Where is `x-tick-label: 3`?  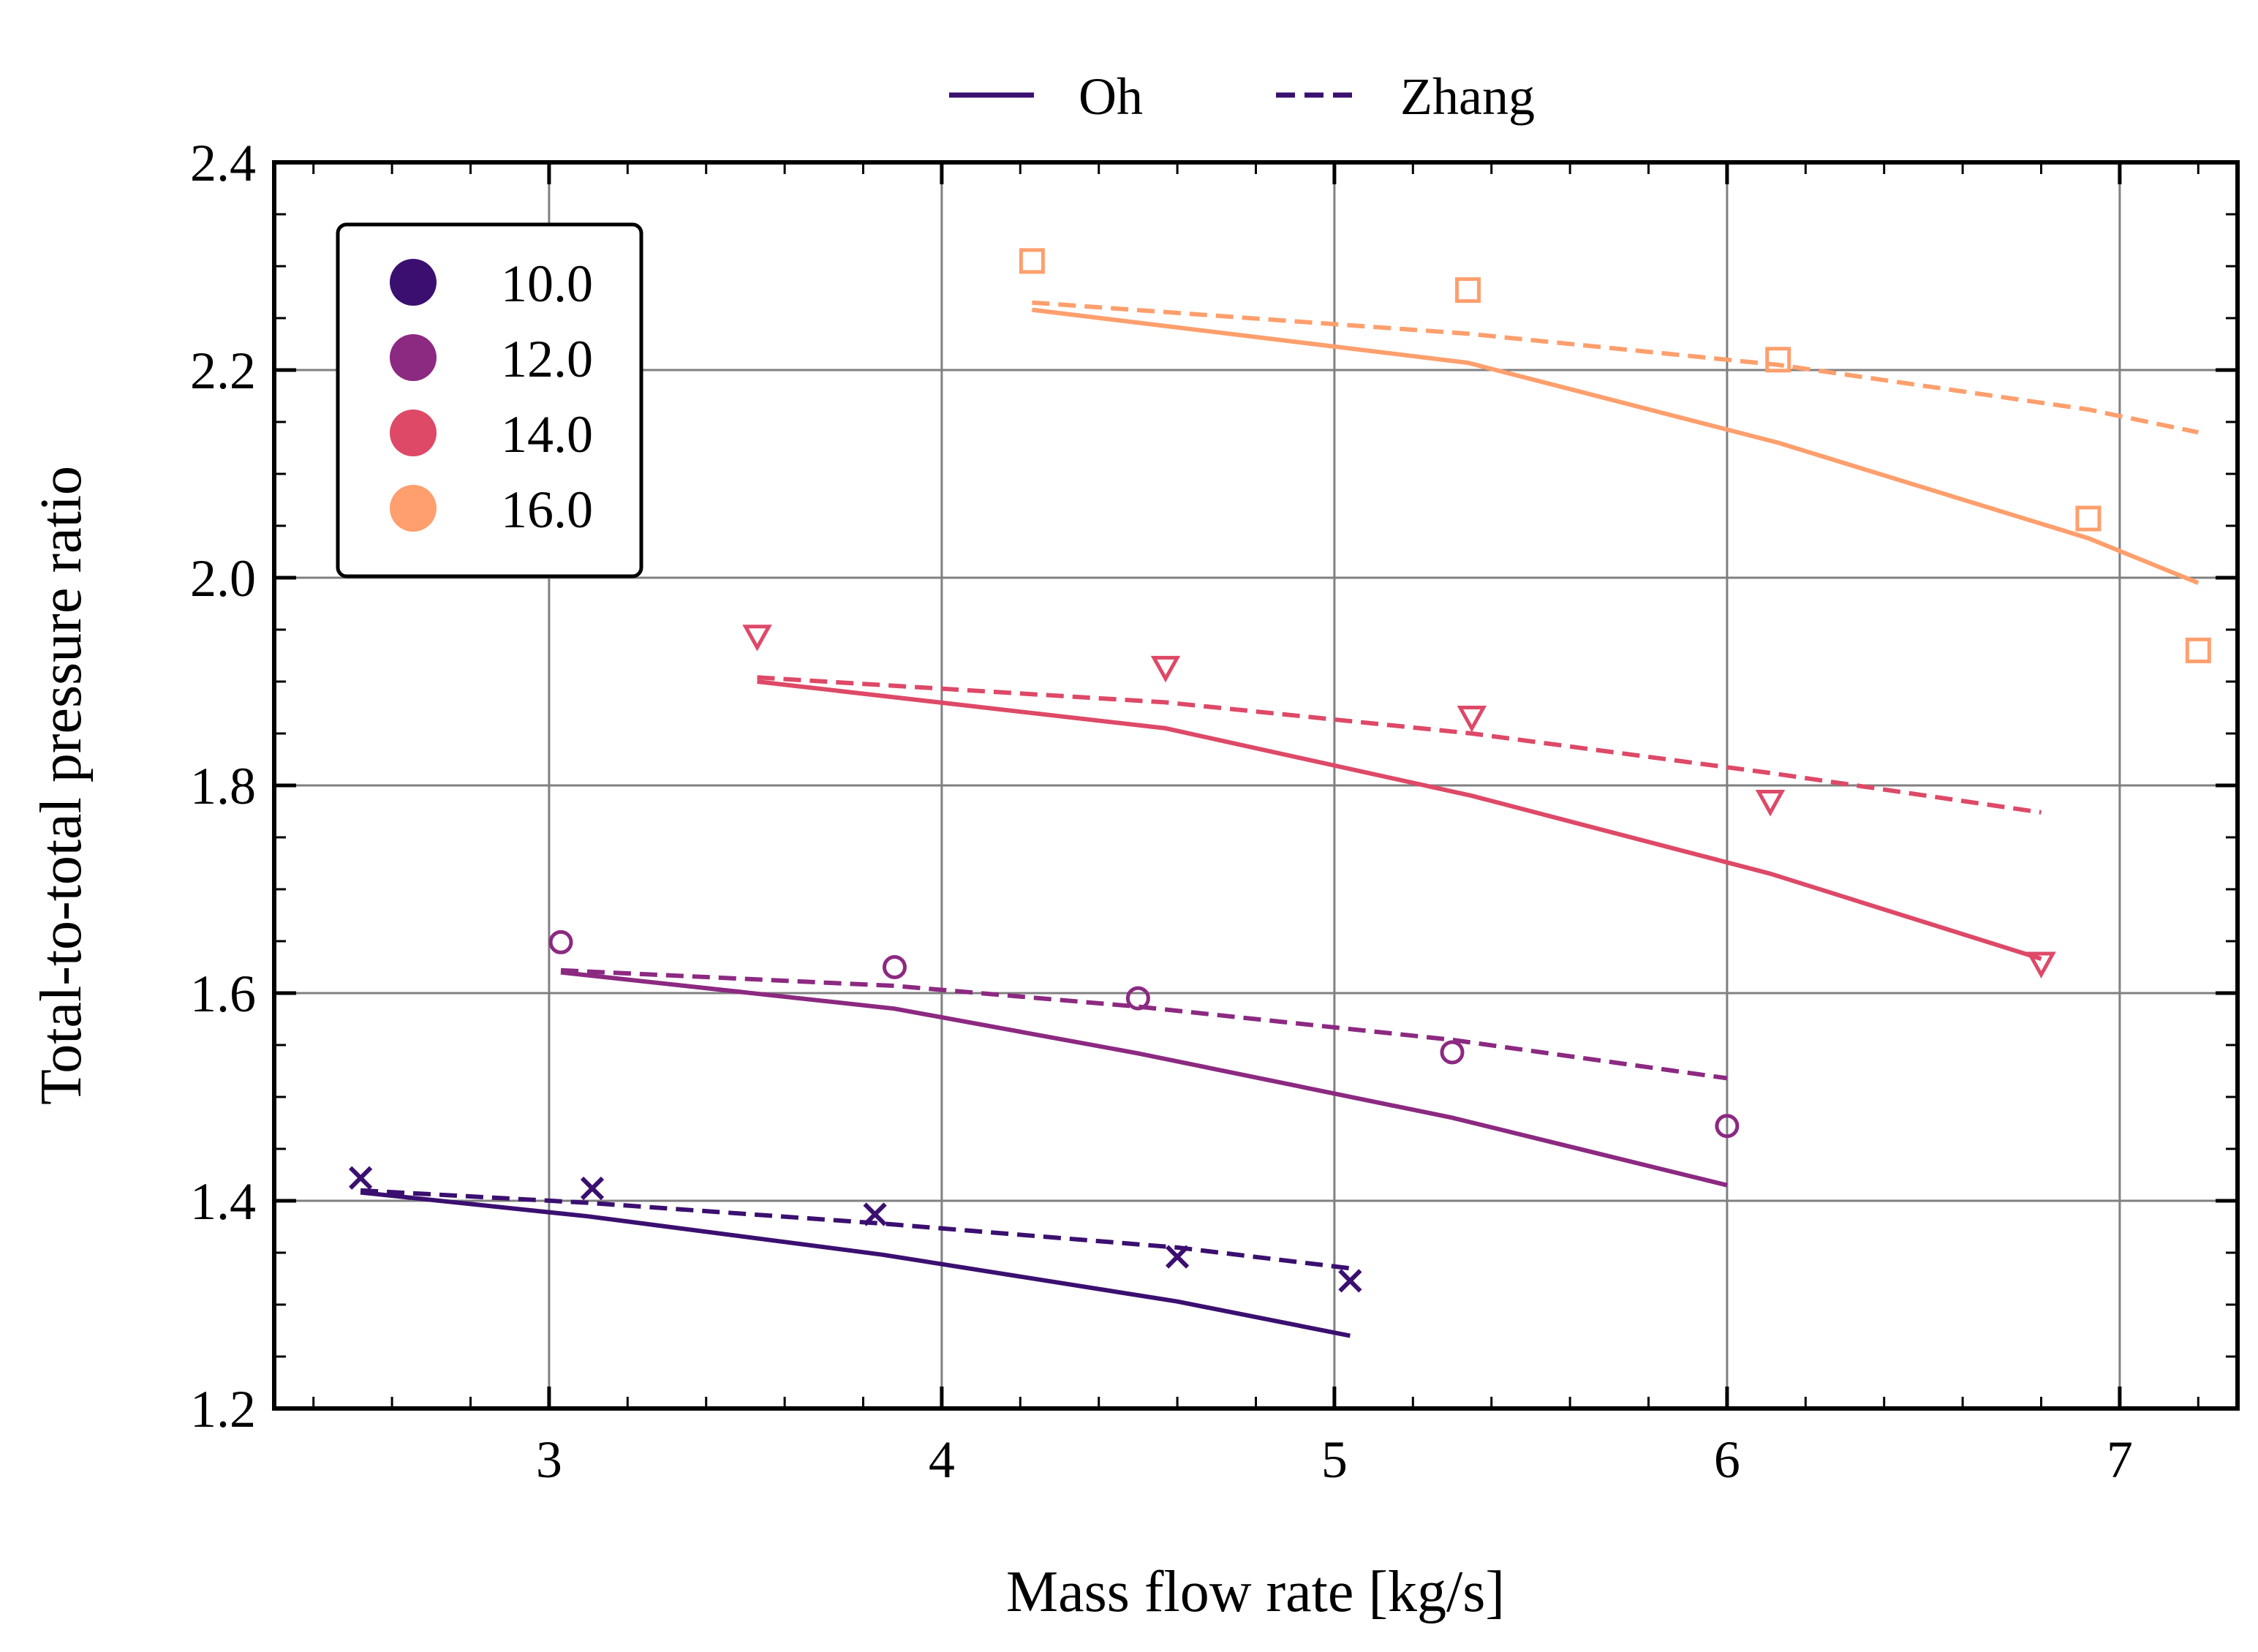 x-tick-label: 3 is located at coordinates (549, 1460).